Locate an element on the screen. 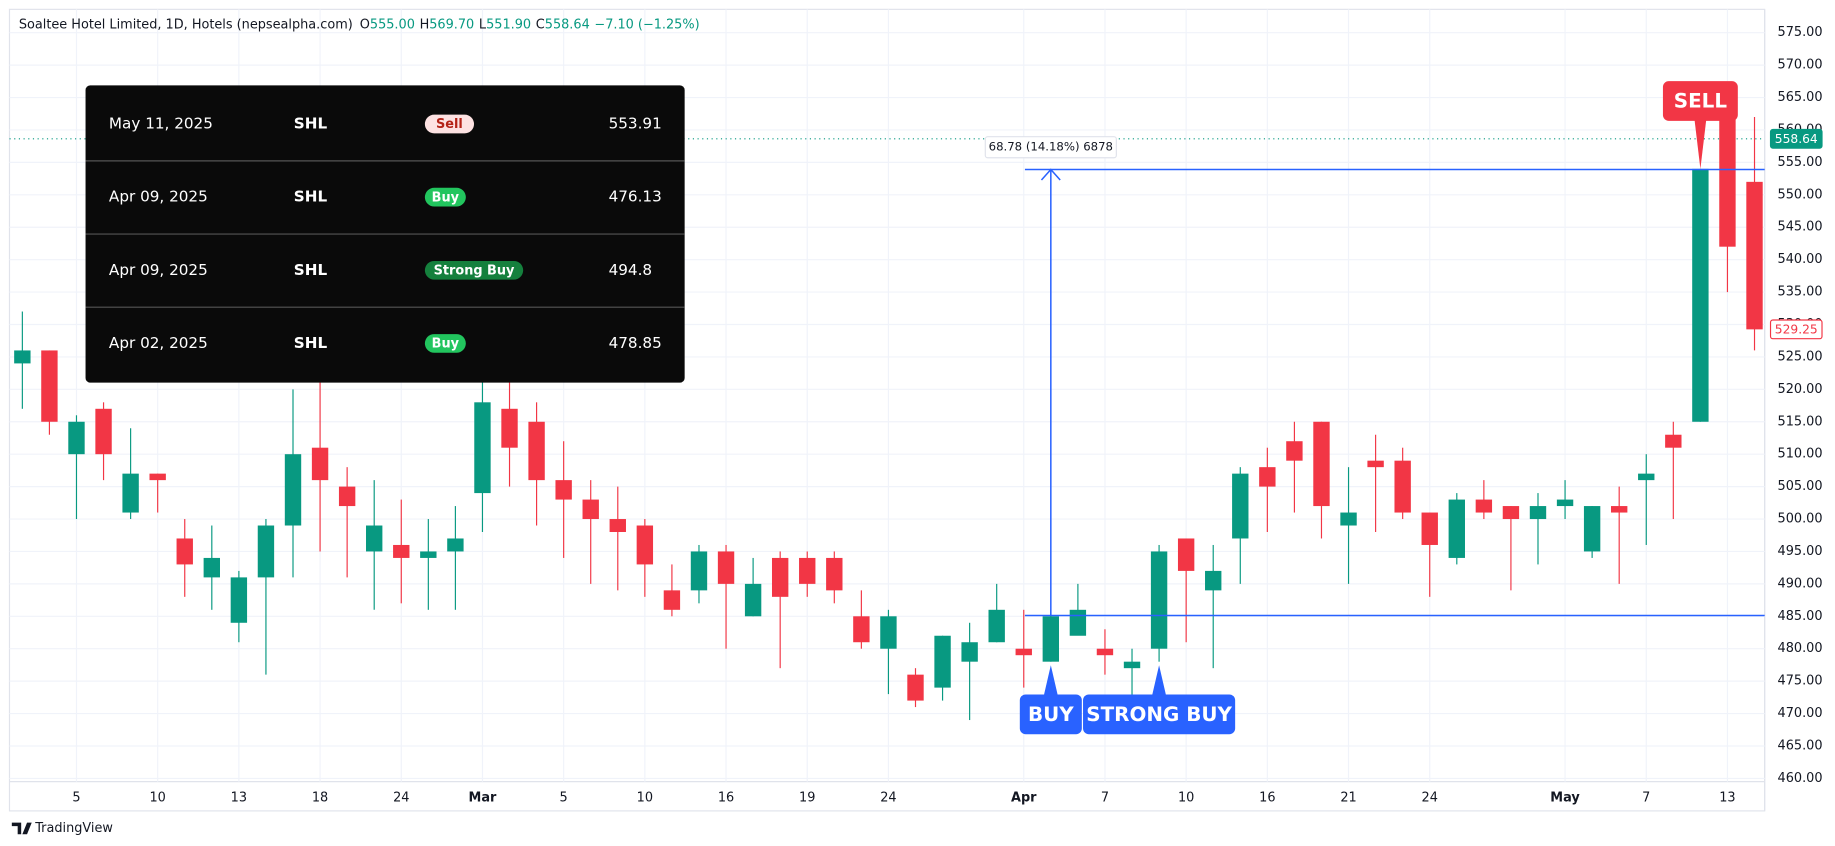 The image size is (1835, 846). cell-signal: Buy is located at coordinates (446, 197).